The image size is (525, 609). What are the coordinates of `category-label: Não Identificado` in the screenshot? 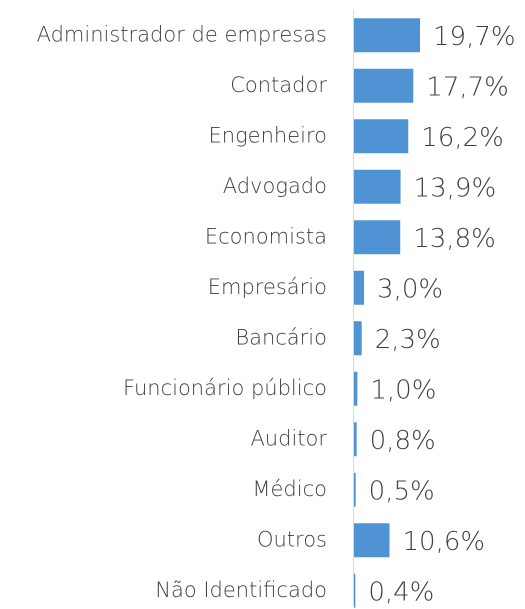 It's located at (241, 590).